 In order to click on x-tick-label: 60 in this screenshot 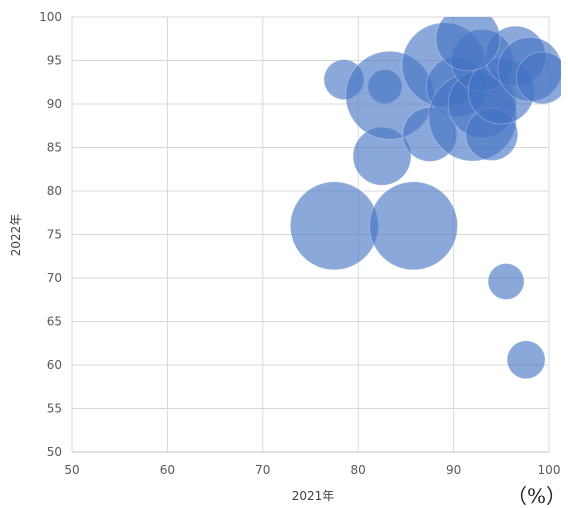, I will do `click(167, 470)`.